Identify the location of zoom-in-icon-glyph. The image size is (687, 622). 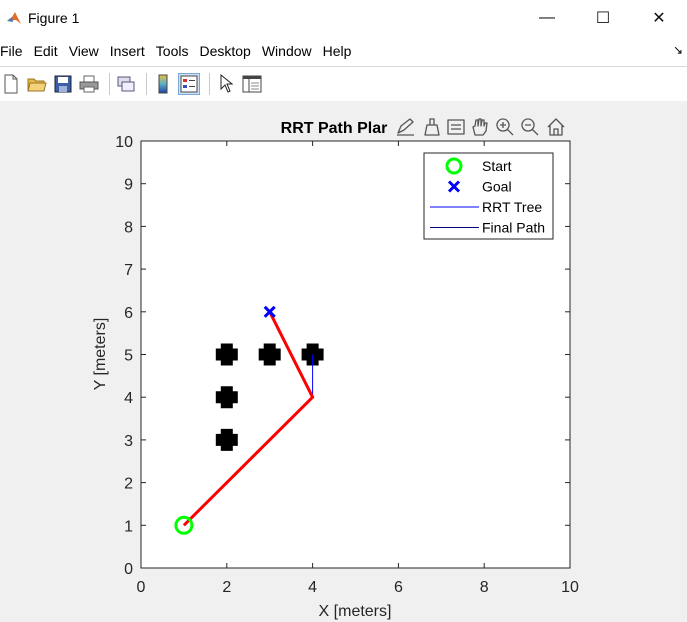
(505, 127).